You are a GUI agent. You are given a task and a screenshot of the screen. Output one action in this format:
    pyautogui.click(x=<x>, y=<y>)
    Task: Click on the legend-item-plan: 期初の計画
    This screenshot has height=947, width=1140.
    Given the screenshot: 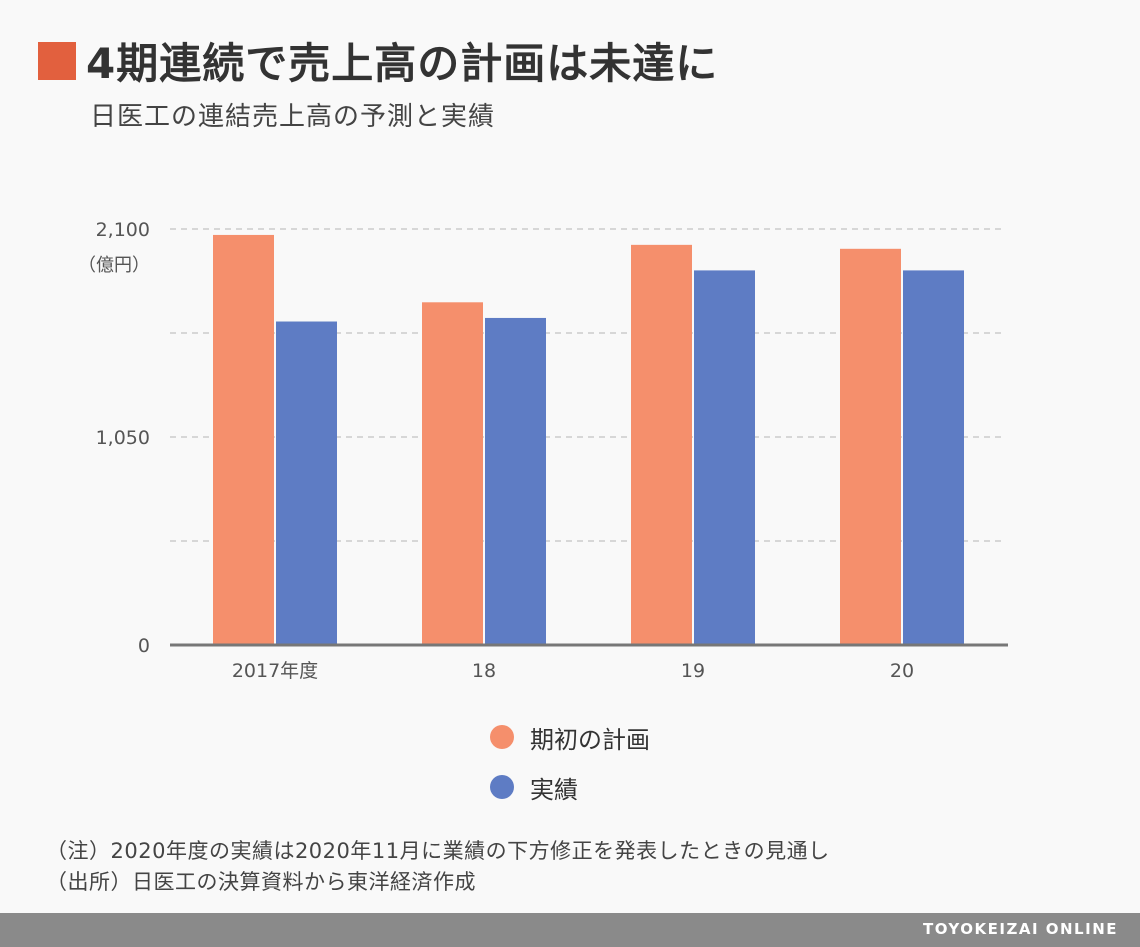 What is the action you would take?
    pyautogui.click(x=570, y=737)
    